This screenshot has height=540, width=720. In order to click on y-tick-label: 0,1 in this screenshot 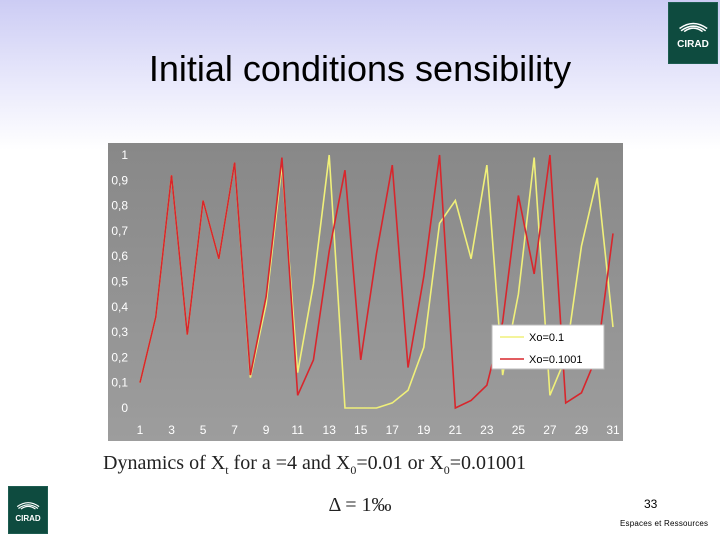, I will do `click(119, 383)`.